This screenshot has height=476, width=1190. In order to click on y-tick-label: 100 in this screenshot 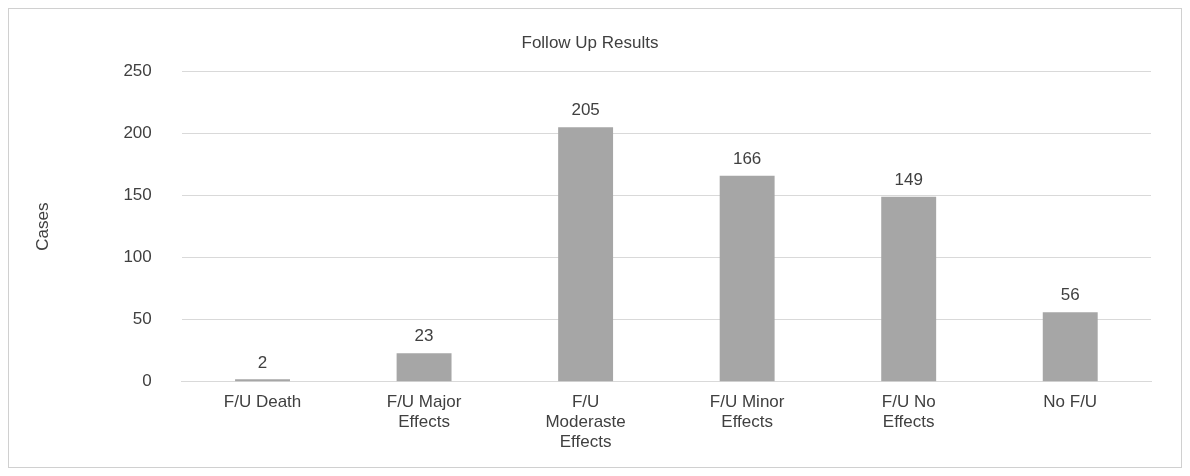, I will do `click(137, 257)`.